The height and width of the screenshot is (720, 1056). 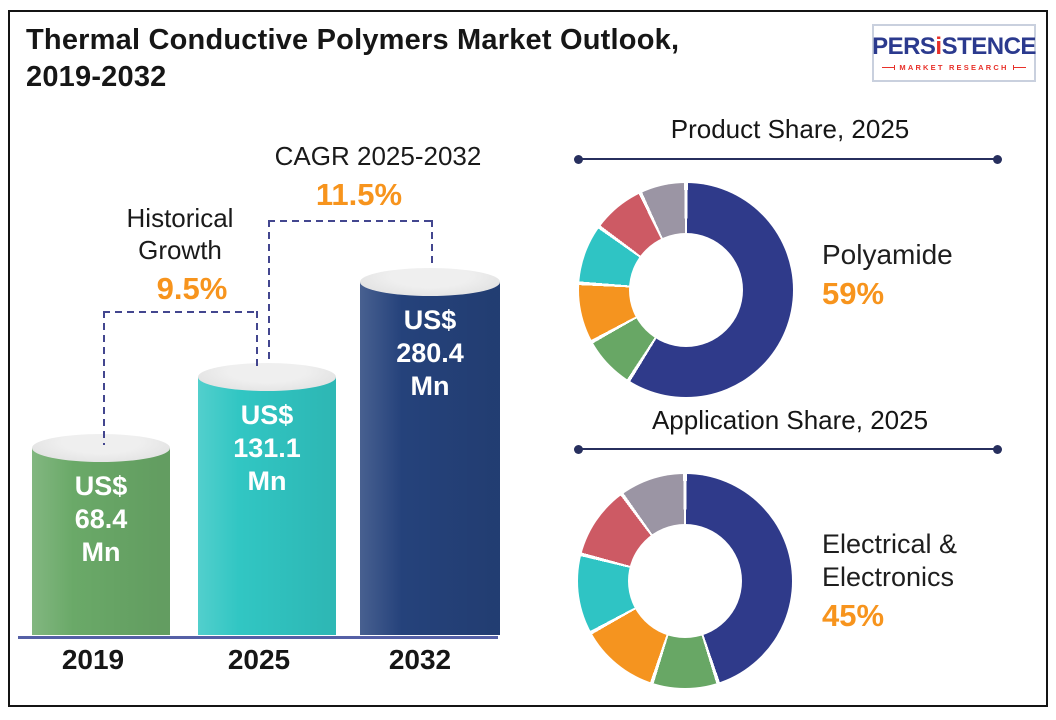 What do you see at coordinates (257, 340) in the screenshot?
I see `historical-bracket-right-drop` at bounding box center [257, 340].